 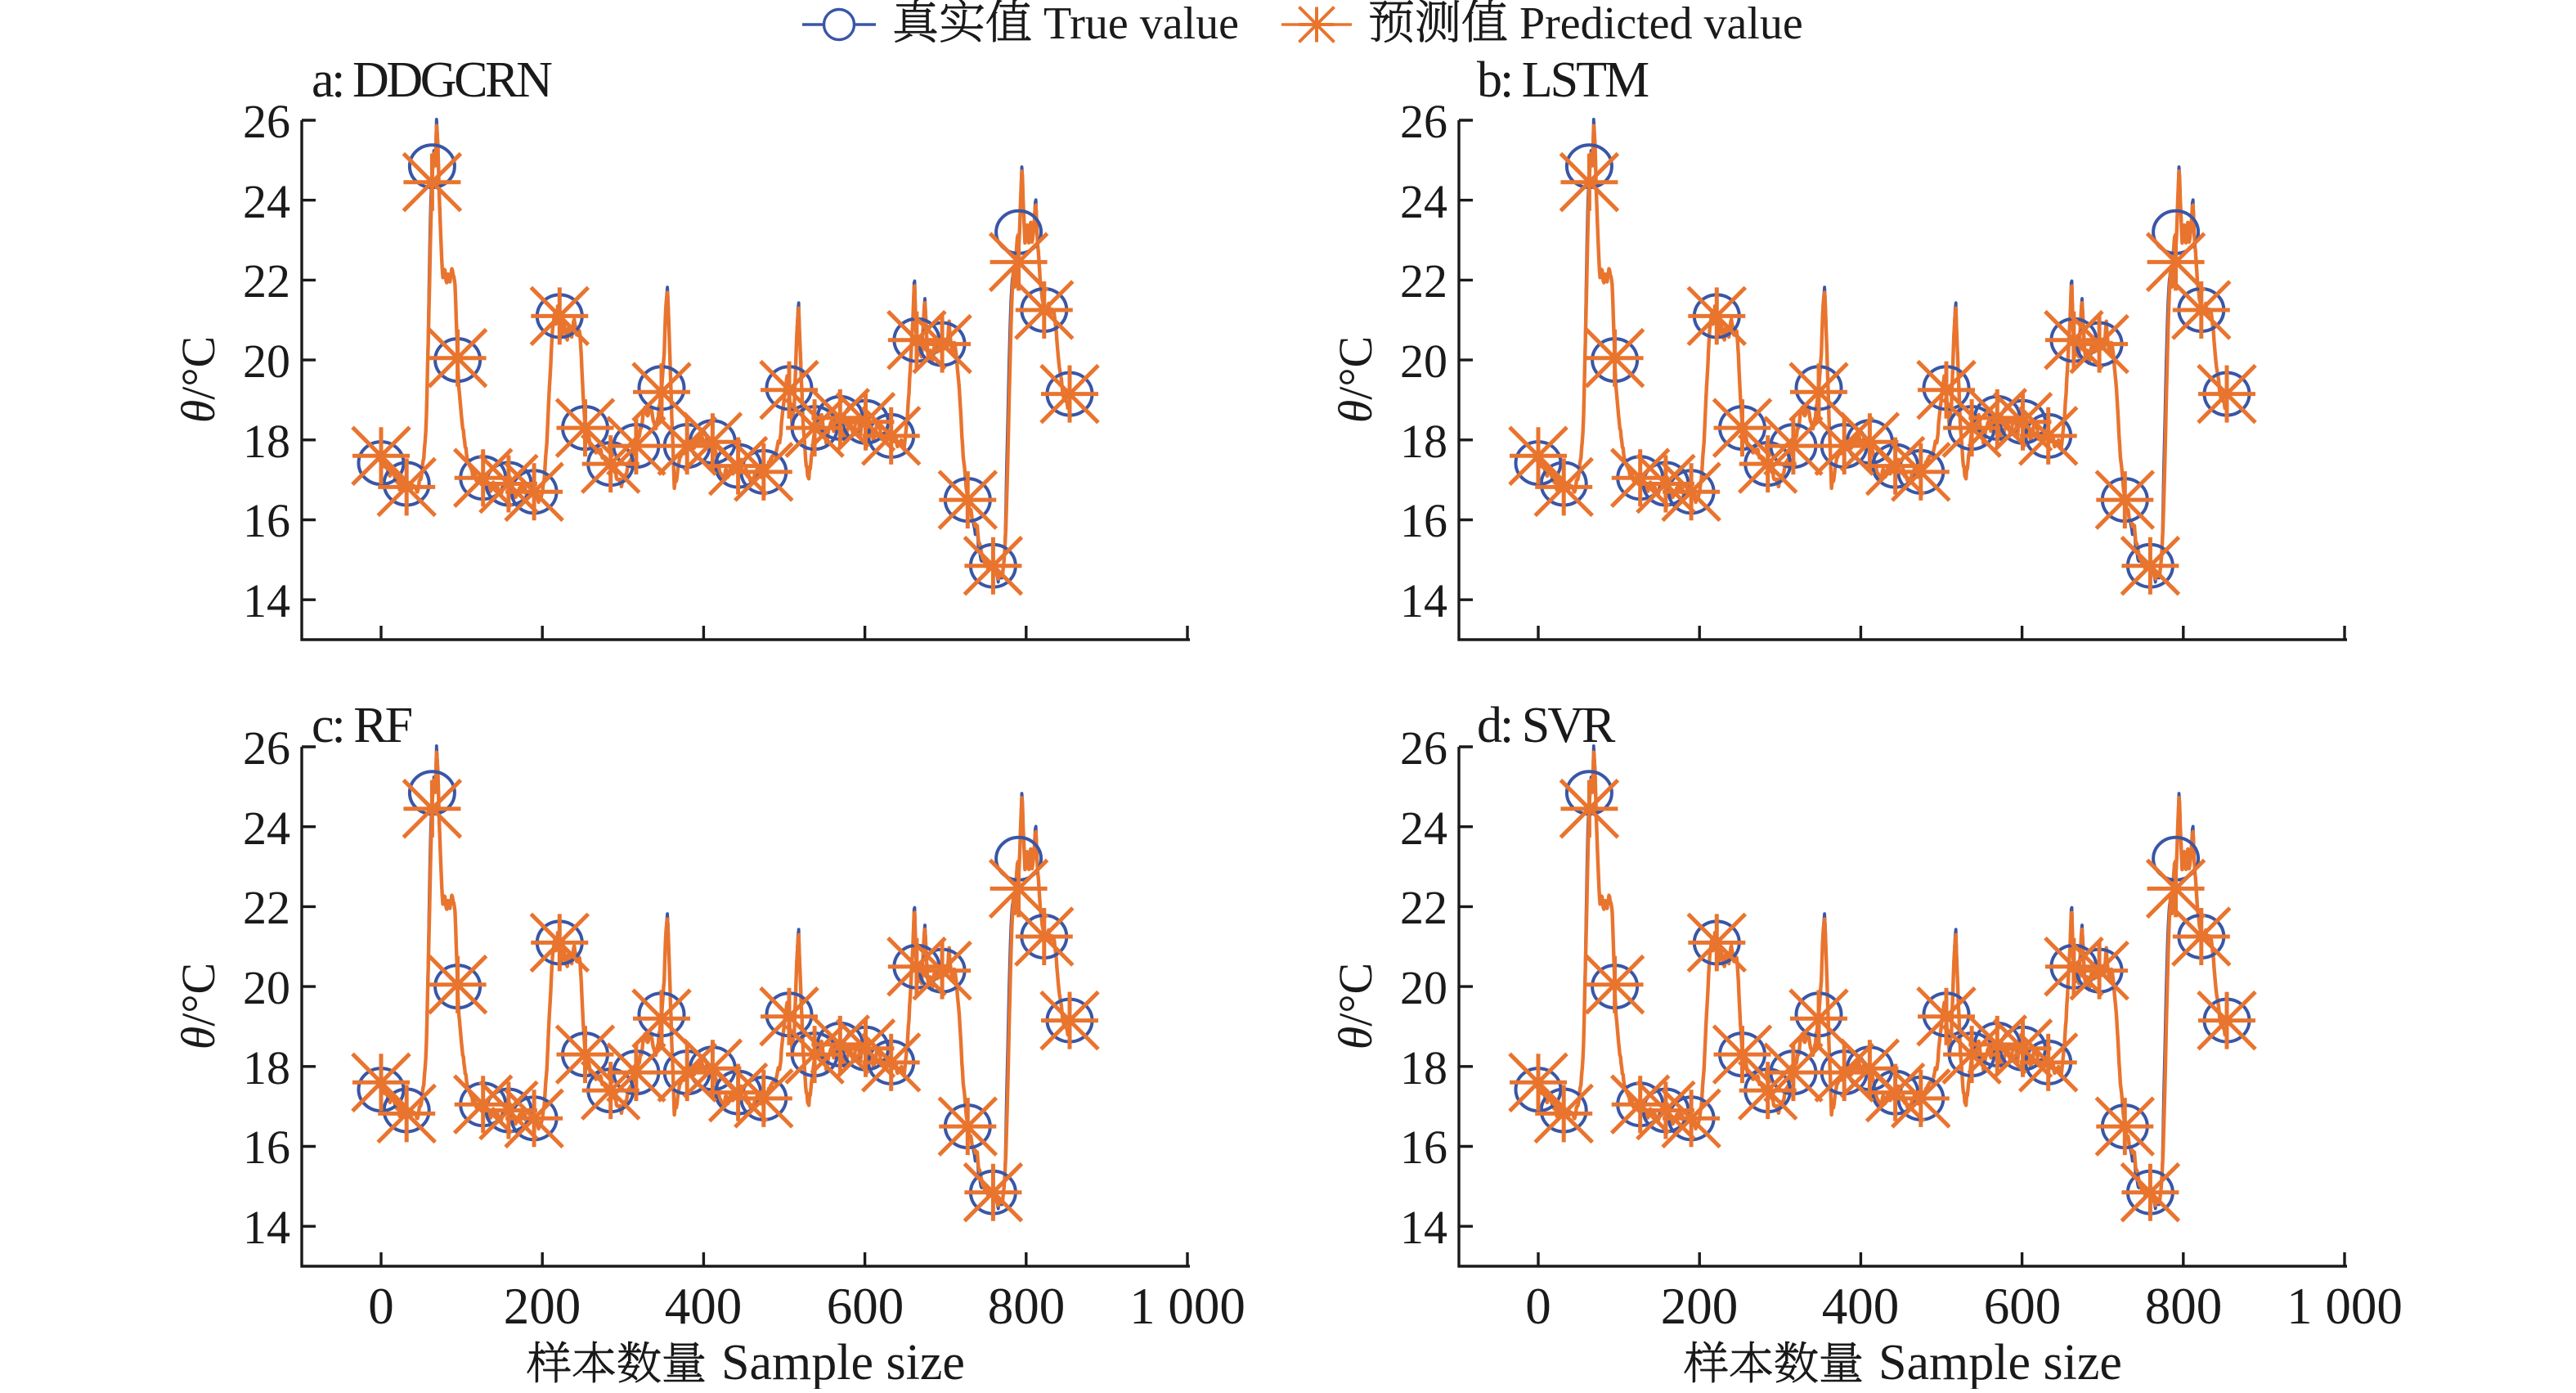 I want to click on svg-text: b: LSTM, so click(x=1563, y=80).